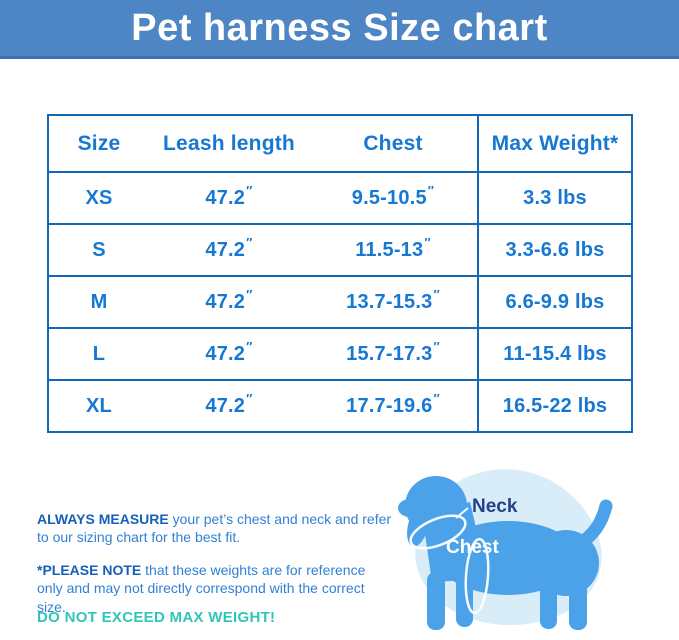  Describe the element at coordinates (554, 198) in the screenshot. I see `weight-cell: 3.3 lbs` at that location.